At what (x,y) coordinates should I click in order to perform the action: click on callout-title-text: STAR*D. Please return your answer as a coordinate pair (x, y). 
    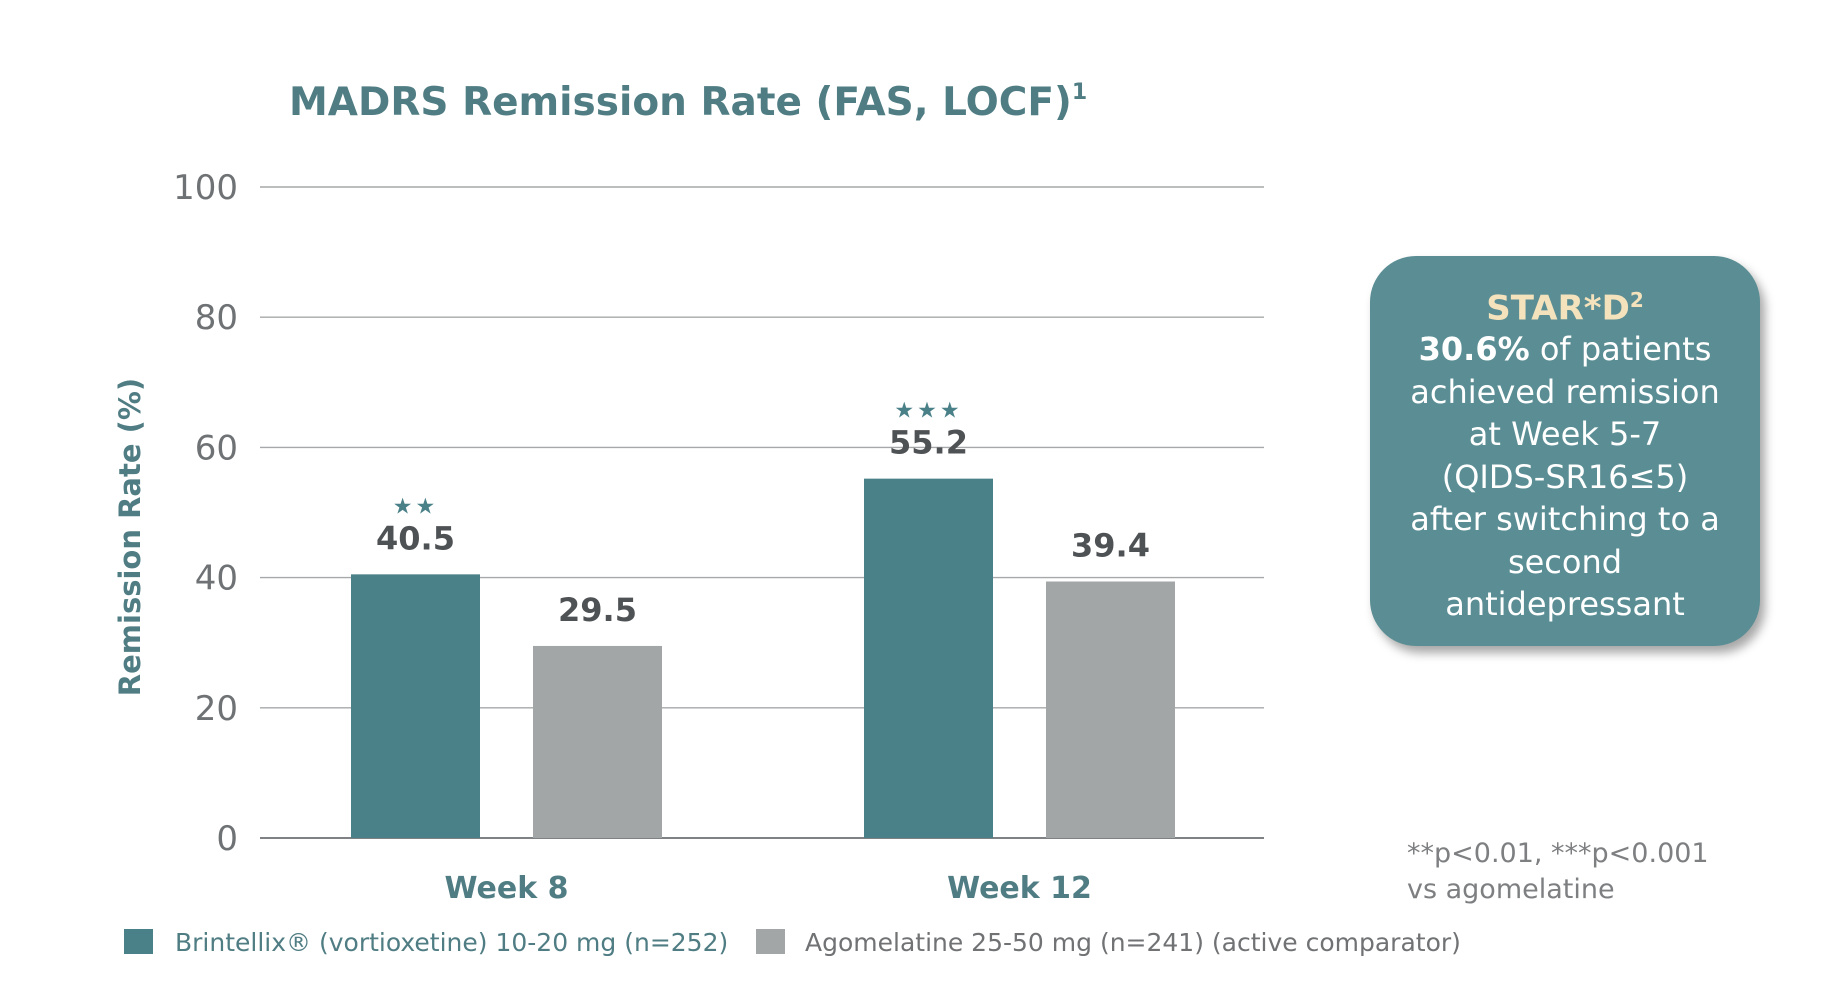
    Looking at the image, I should click on (1558, 308).